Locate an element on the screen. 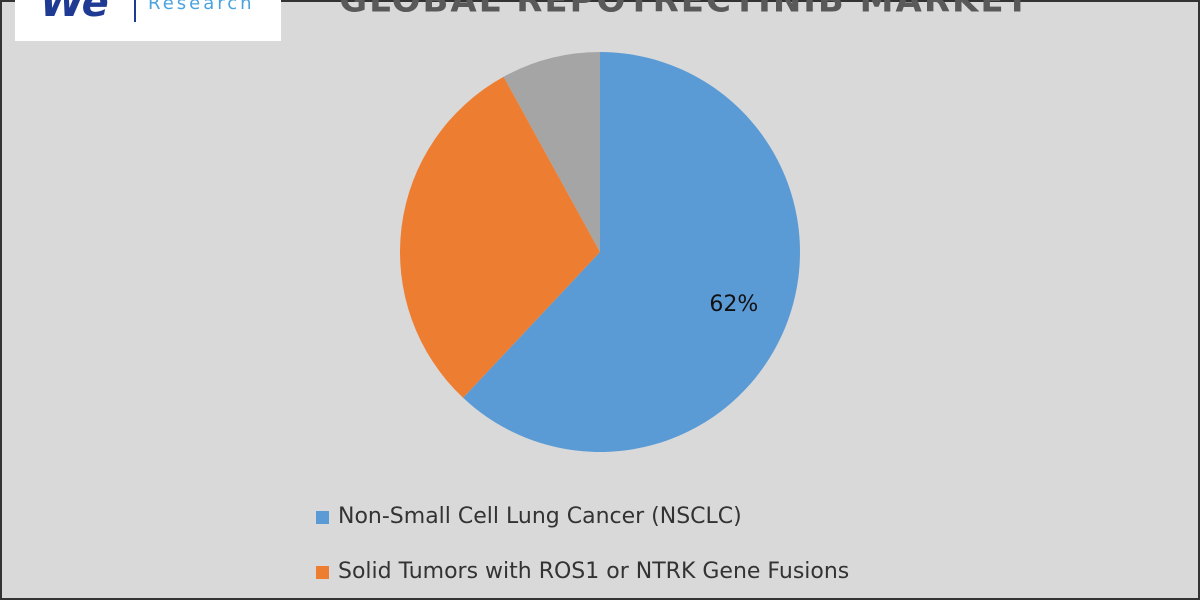 This screenshot has width=1200, height=600. data-label: 62% is located at coordinates (733, 304).